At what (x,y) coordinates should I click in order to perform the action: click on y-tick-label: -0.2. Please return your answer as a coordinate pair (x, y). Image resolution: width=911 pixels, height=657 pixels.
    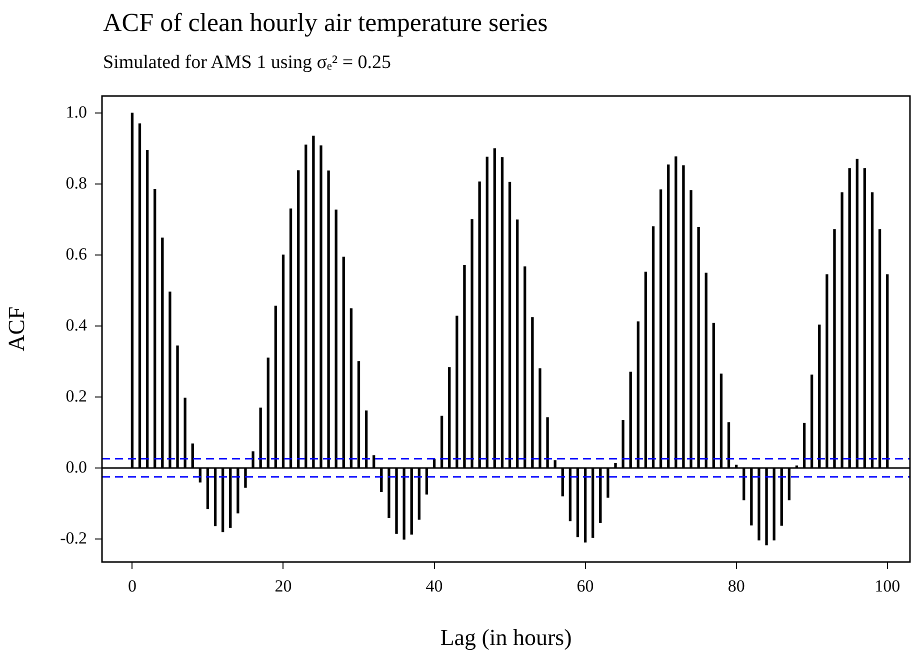
    Looking at the image, I should click on (73, 538).